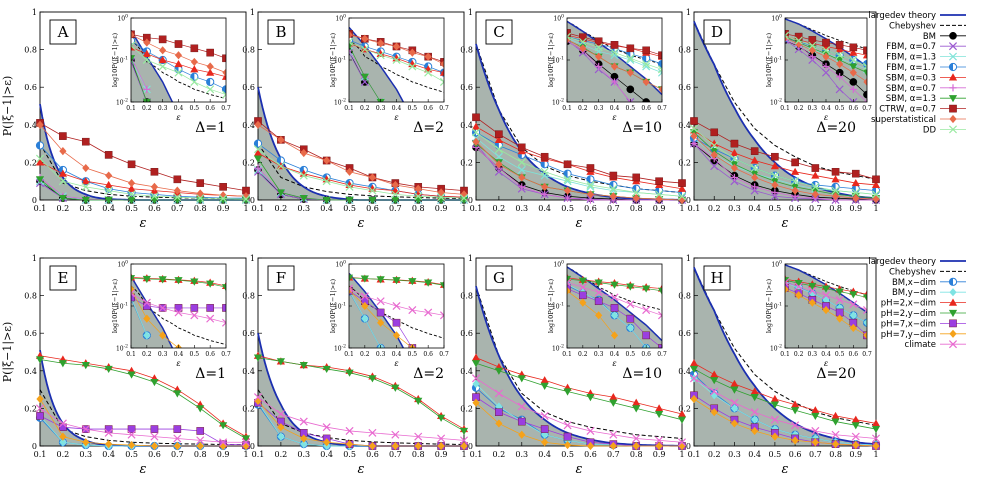 The image size is (981, 485). I want to click on legend-entry: SBM, α=0.7, so click(926, 89).